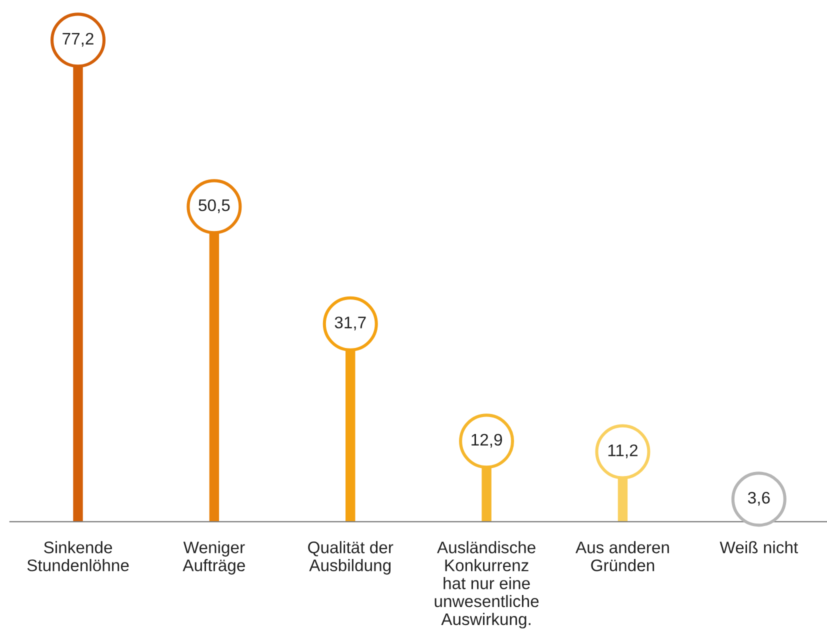  What do you see at coordinates (350, 323) in the screenshot?
I see `data-label: 31,7` at bounding box center [350, 323].